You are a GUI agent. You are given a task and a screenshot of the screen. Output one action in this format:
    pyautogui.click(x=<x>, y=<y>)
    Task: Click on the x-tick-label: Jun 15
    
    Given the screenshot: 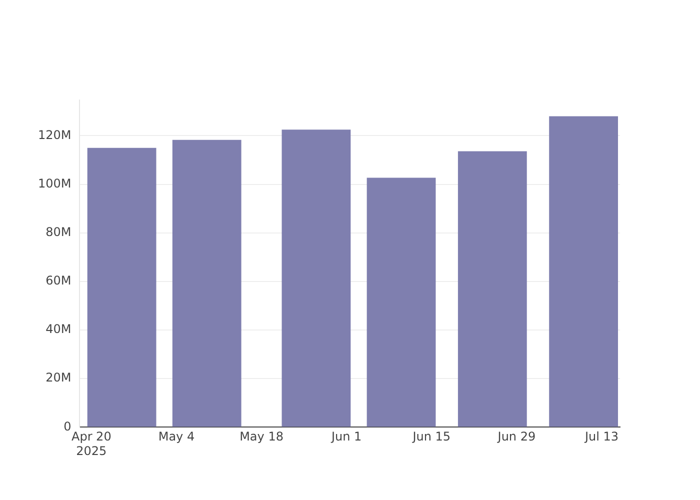 What is the action you would take?
    pyautogui.click(x=431, y=437)
    